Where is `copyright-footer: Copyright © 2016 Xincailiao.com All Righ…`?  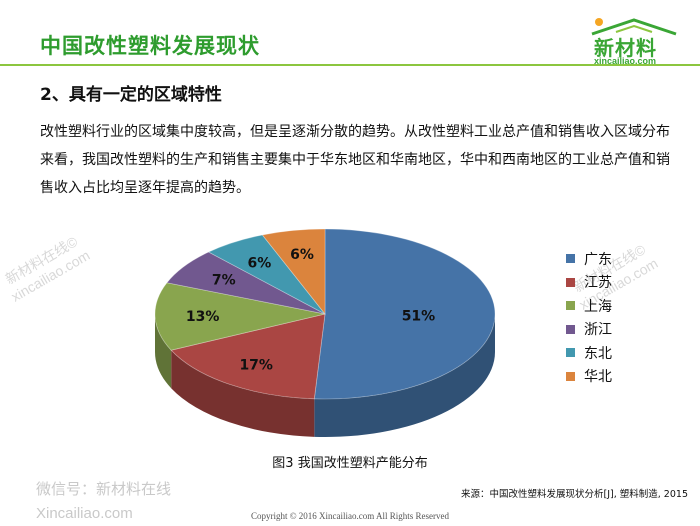 copyright-footer: Copyright © 2016 Xincailiao.com All Righ… is located at coordinates (350, 516).